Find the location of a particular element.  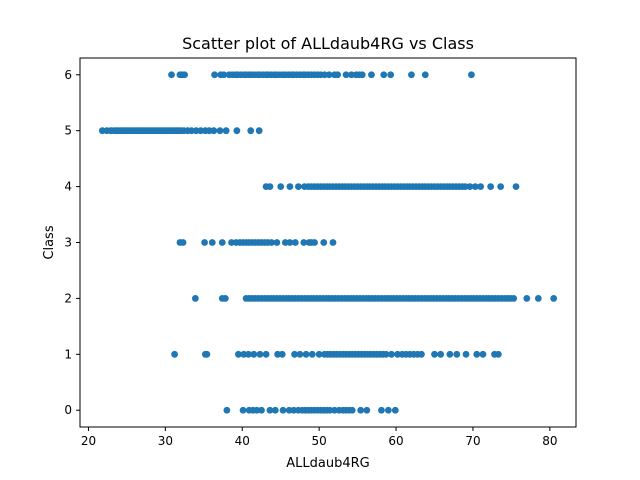

x-tick-label: 80 is located at coordinates (549, 441).